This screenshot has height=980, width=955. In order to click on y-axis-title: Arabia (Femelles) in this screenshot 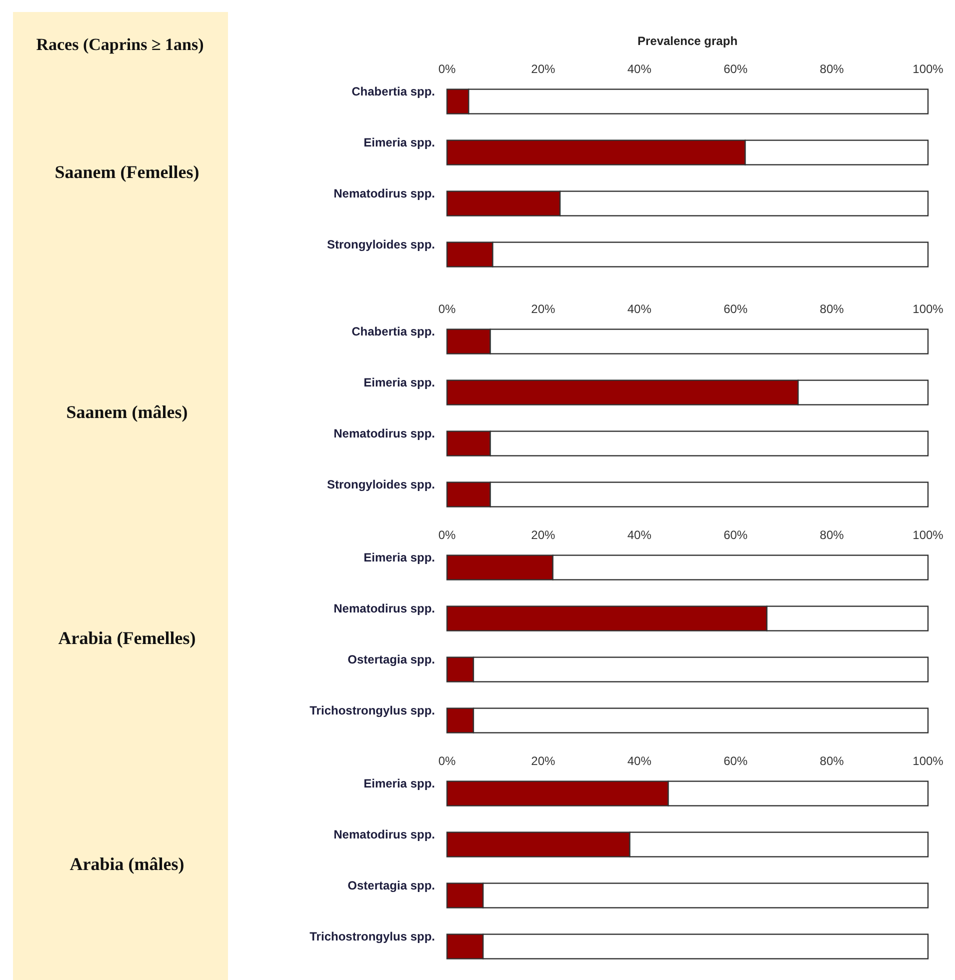, I will do `click(127, 638)`.